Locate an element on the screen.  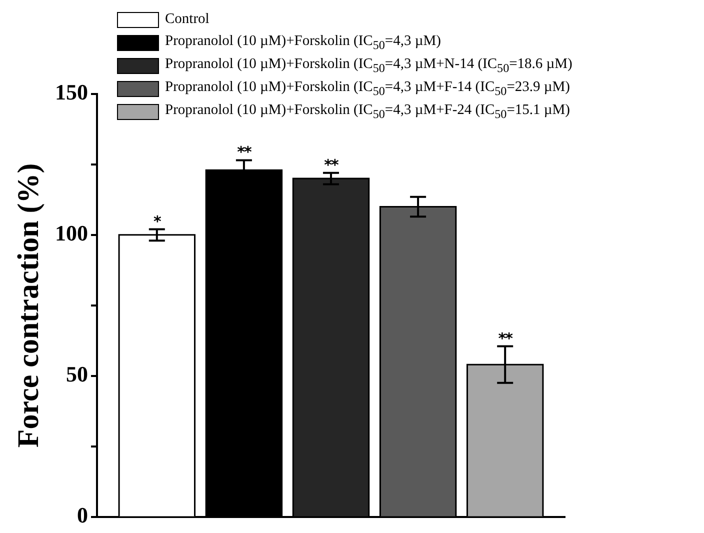
y-axis-title: Force contraction (%) is located at coordinates (28, 305).